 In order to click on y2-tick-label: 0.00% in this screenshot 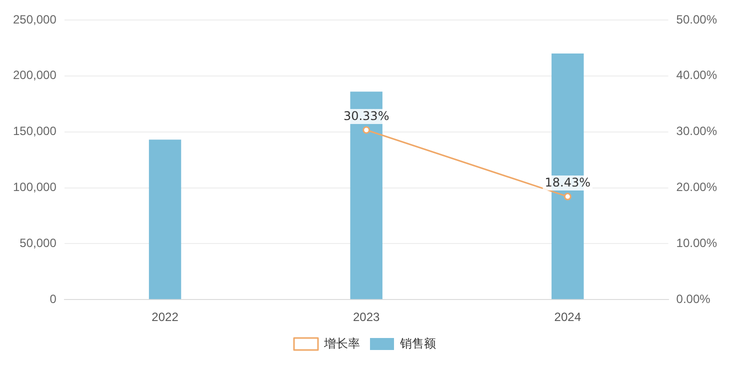, I will do `click(693, 299)`.